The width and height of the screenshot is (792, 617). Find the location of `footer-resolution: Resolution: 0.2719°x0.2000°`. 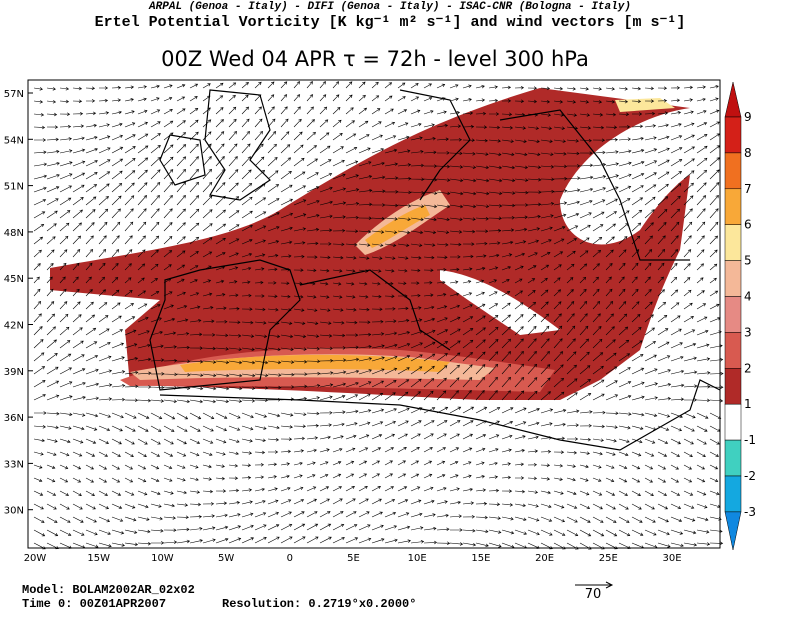

footer-resolution: Resolution: 0.2719°x0.2000° is located at coordinates (319, 604).